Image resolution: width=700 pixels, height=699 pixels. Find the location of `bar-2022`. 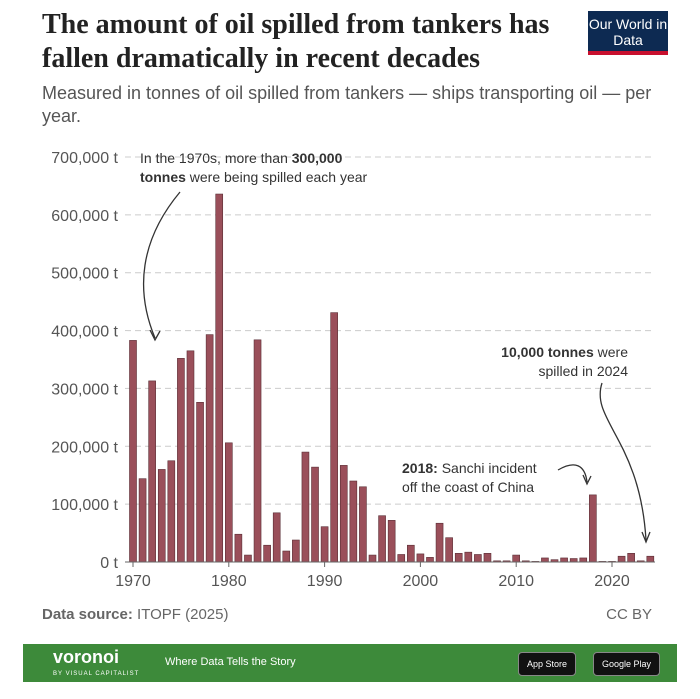

bar-2022 is located at coordinates (631, 558).